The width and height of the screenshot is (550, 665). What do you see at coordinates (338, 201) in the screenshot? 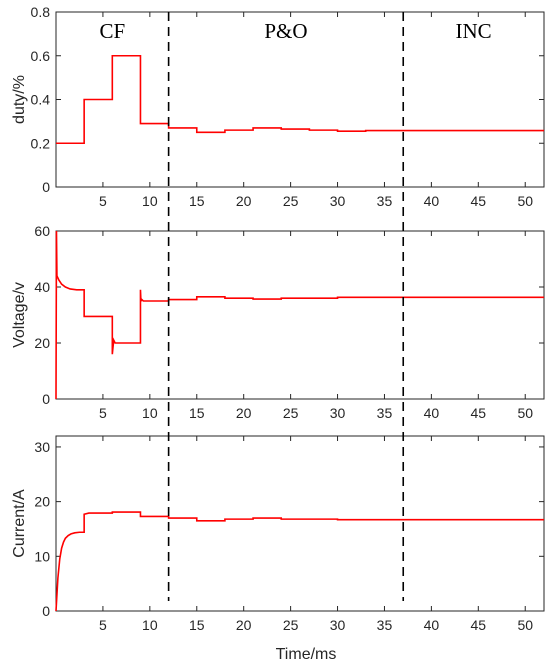
I see `duty-x-tick-label: 30` at bounding box center [338, 201].